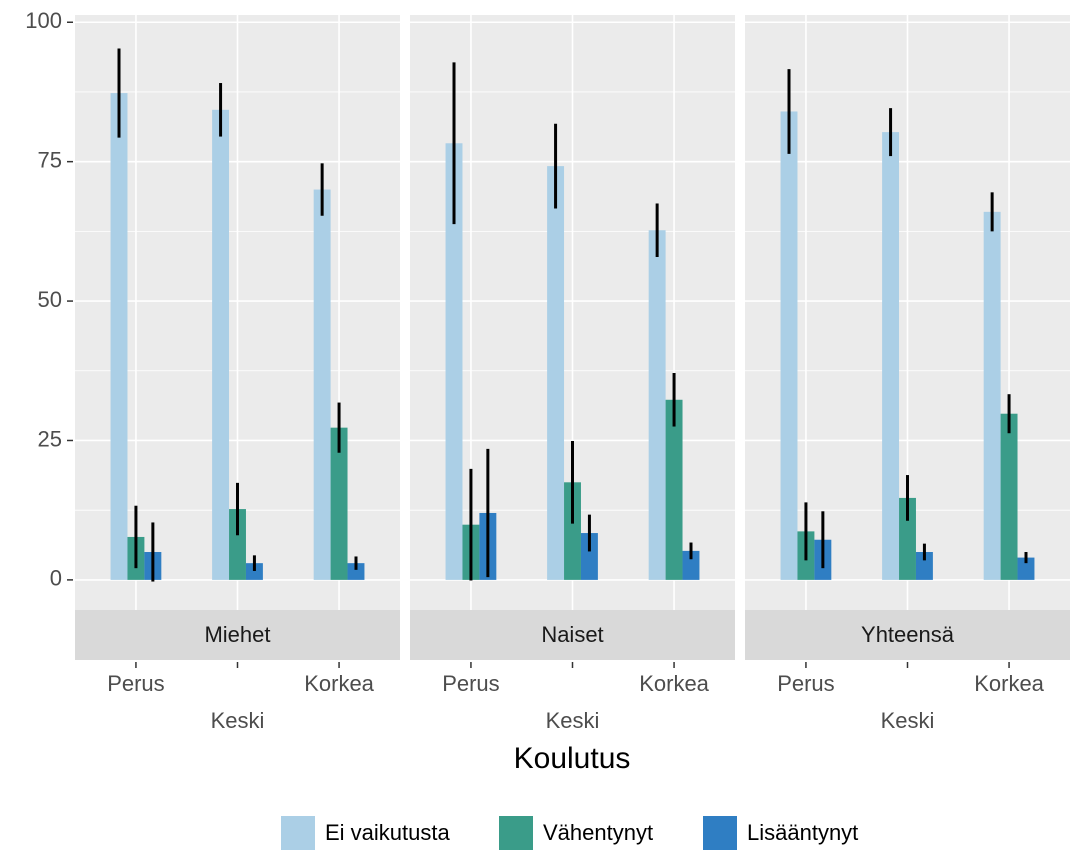  I want to click on y-tick-label: 75, so click(50, 159).